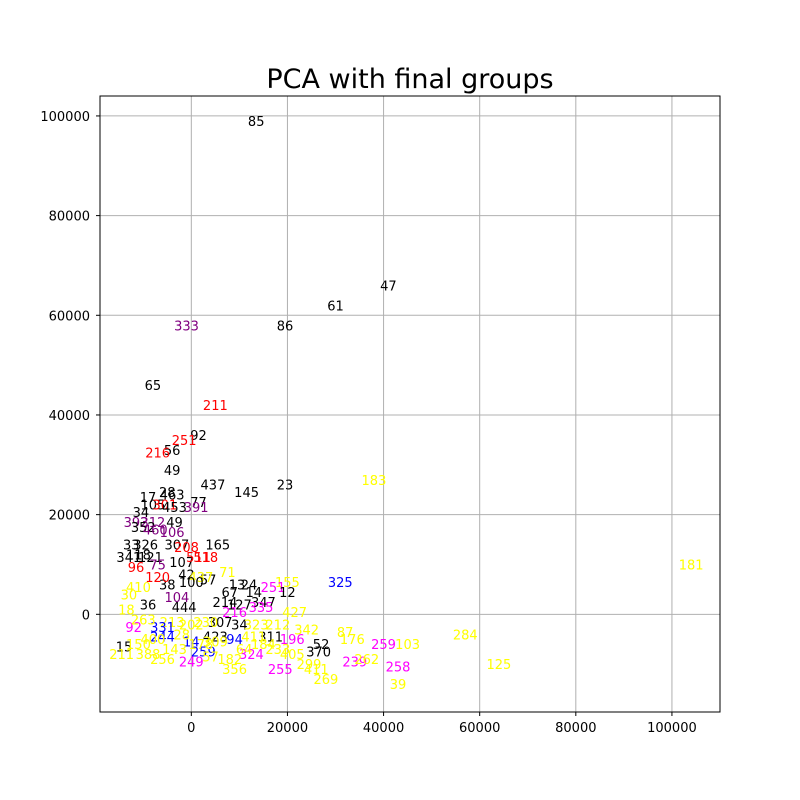 The image size is (800, 800). Describe the element at coordinates (398, 668) in the screenshot. I see `point-label: 258` at that location.